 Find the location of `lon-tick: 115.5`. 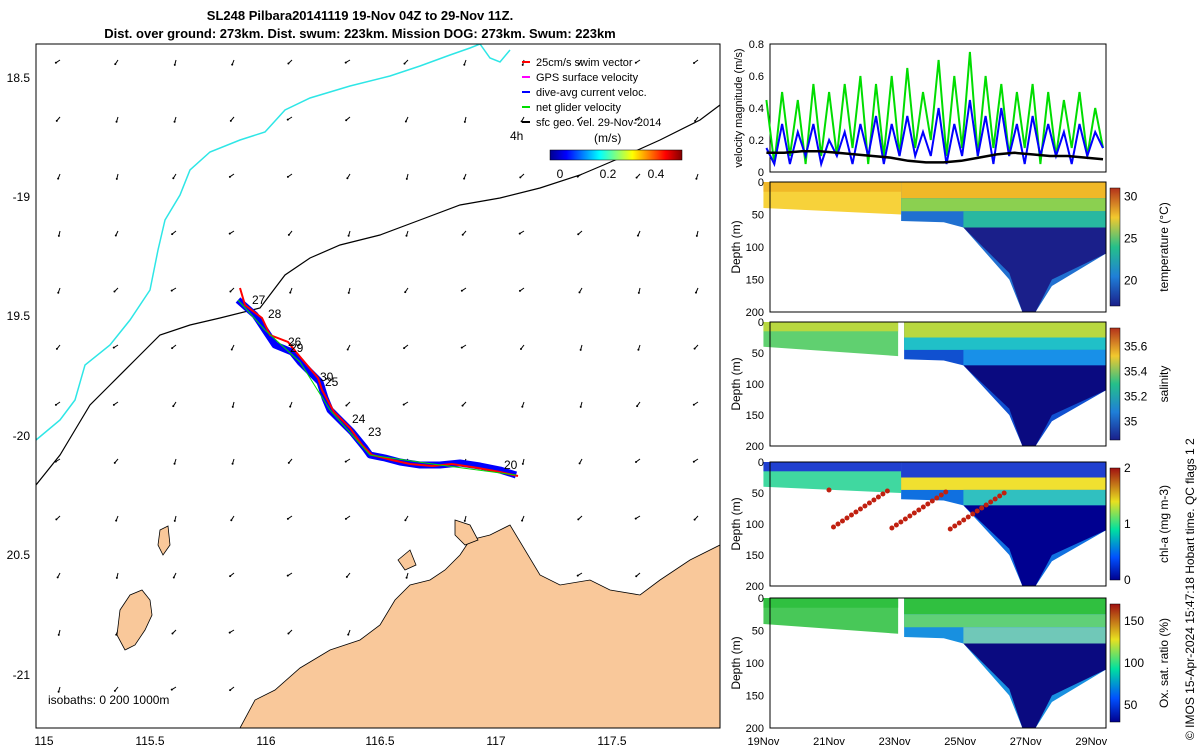

lon-tick: 115.5 is located at coordinates (149, 741).